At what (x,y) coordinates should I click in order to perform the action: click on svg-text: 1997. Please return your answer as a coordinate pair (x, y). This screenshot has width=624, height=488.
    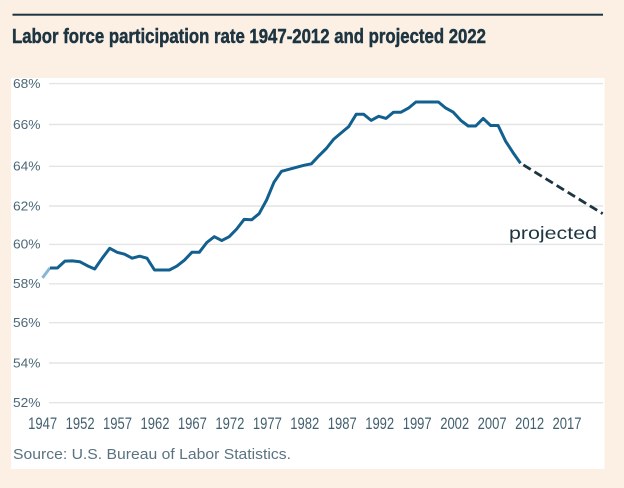
    Looking at the image, I should click on (417, 424).